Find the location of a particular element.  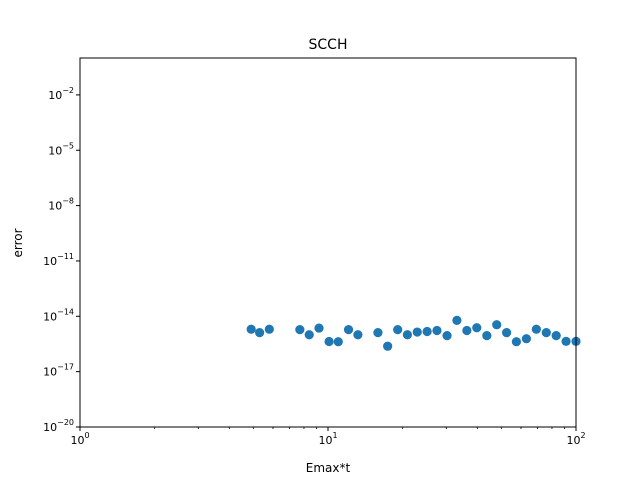

y-tick-label: 10⁻⁵ is located at coordinates (61, 149).